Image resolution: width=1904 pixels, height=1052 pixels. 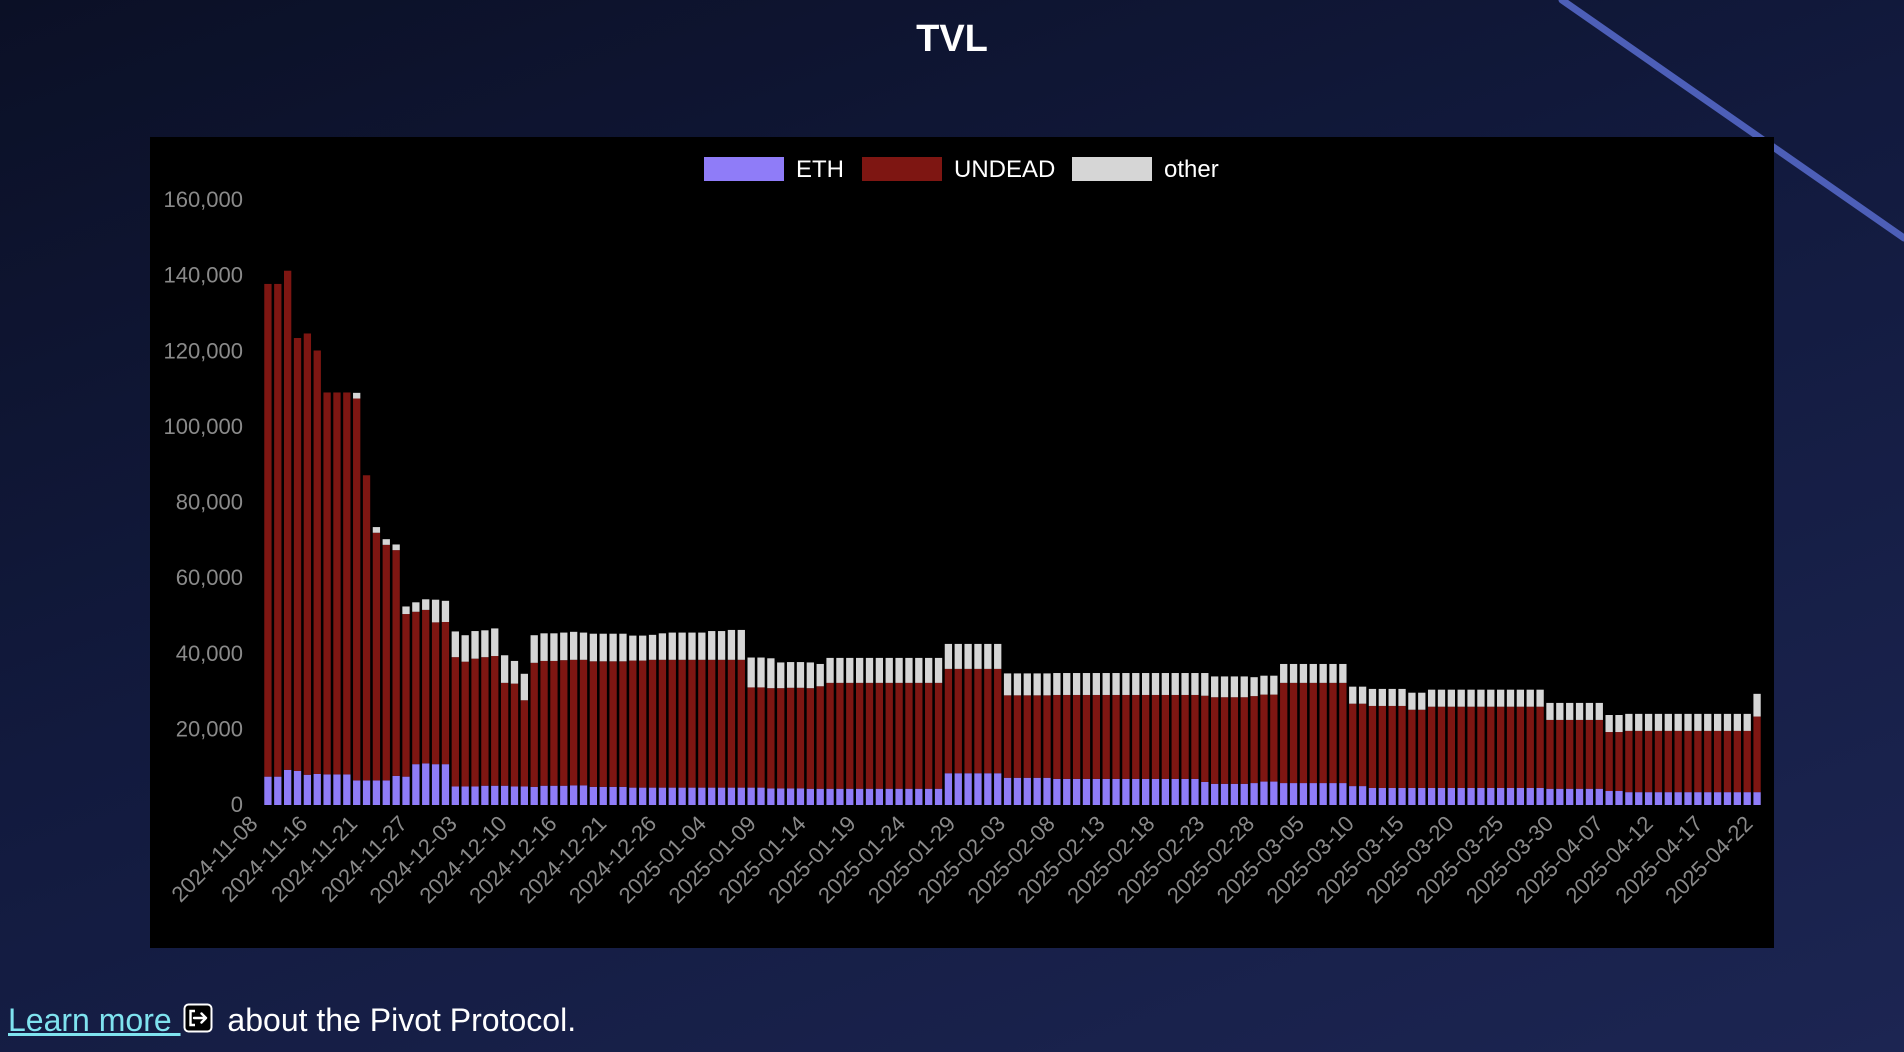 I want to click on learn-more-link: Learn more, so click(x=94, y=1020).